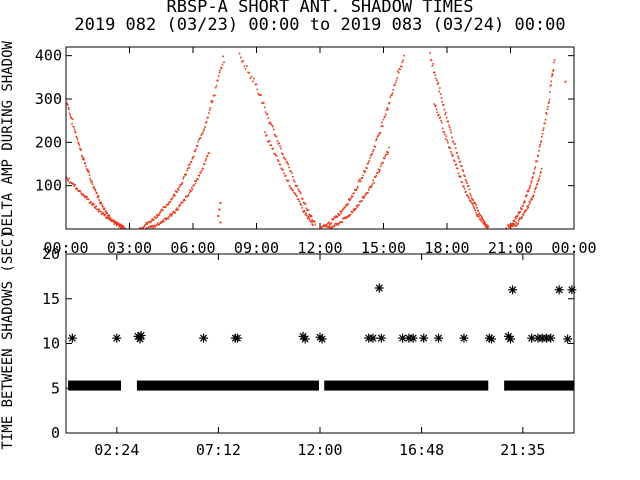 The width and height of the screenshot is (640, 480). What do you see at coordinates (510, 248) in the screenshot?
I see `top-xtick-label: 21:00` at bounding box center [510, 248].